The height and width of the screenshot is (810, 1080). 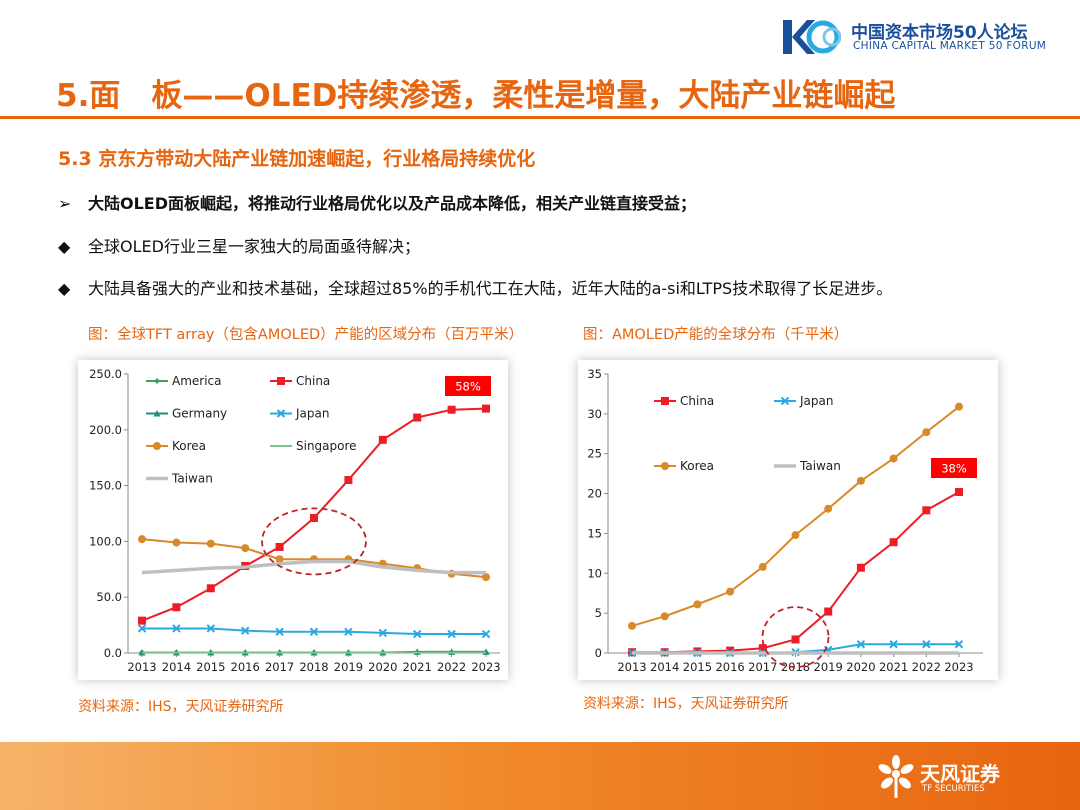 What do you see at coordinates (157, 381) in the screenshot?
I see `legend-marker-america` at bounding box center [157, 381].